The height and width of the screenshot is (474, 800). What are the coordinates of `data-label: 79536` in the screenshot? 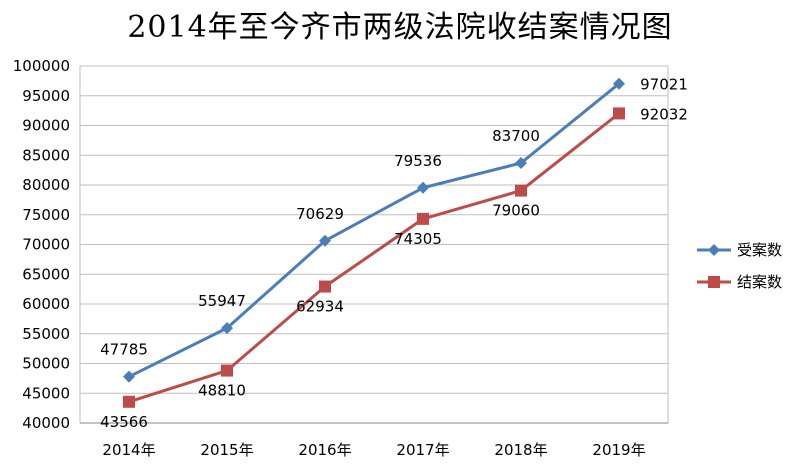 It's located at (418, 161).